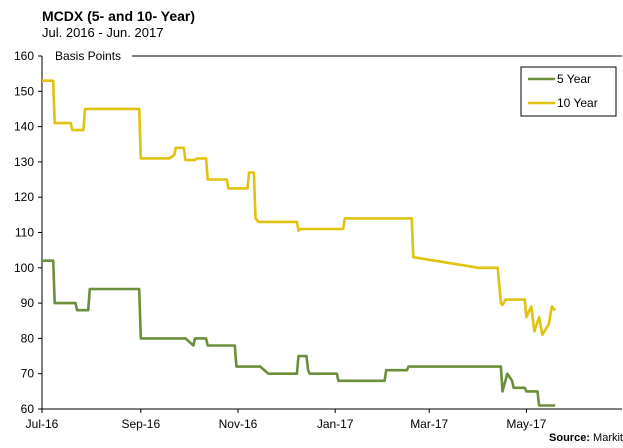 This screenshot has height=448, width=623. Describe the element at coordinates (574, 79) in the screenshot. I see `legend-label: 5 Year` at that location.